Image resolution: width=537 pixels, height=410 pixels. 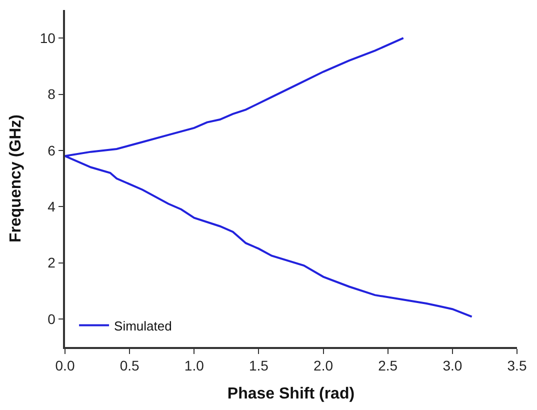 What do you see at coordinates (291, 394) in the screenshot?
I see `x-axis-title: Phase Shift (rad)` at bounding box center [291, 394].